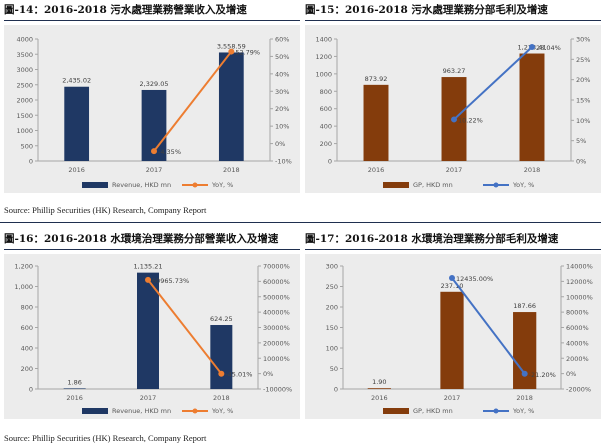 The height and width of the screenshot is (445, 601). I want to click on yoy-value-label: -4.35%, so click(169, 152).